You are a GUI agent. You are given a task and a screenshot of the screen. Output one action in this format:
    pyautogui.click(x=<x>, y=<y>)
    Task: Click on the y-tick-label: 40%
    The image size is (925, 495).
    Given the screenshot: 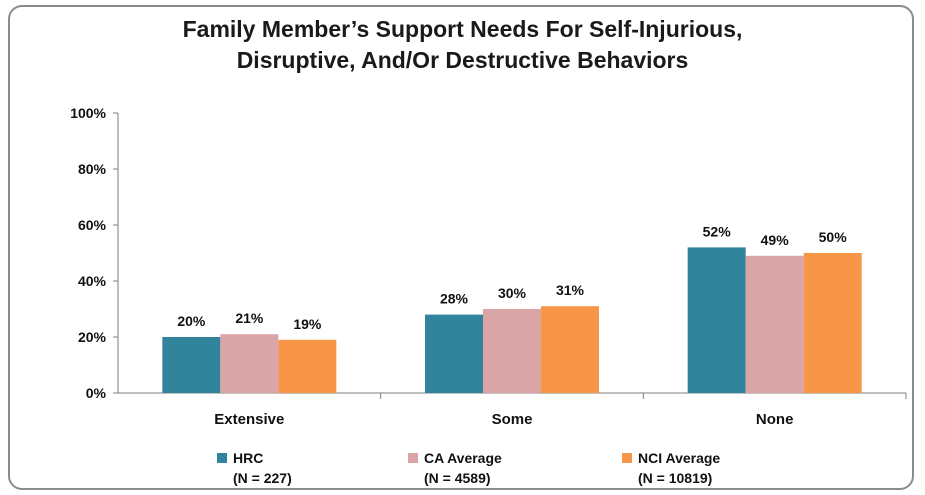 What is the action you would take?
    pyautogui.click(x=92, y=281)
    